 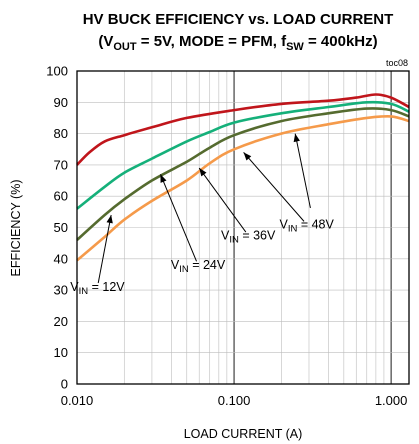 What do you see at coordinates (61, 290) in the screenshot?
I see `y-tick-label: 30` at bounding box center [61, 290].